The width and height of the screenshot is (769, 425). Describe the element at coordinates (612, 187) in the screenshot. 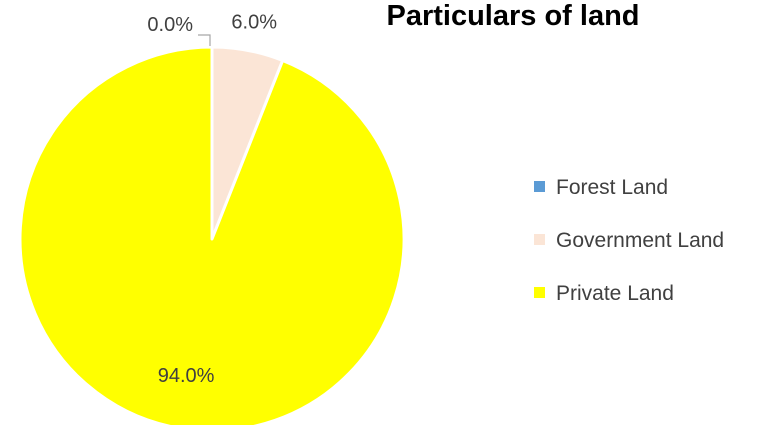

I see `legend-label-forest-land: Forest Land` at that location.